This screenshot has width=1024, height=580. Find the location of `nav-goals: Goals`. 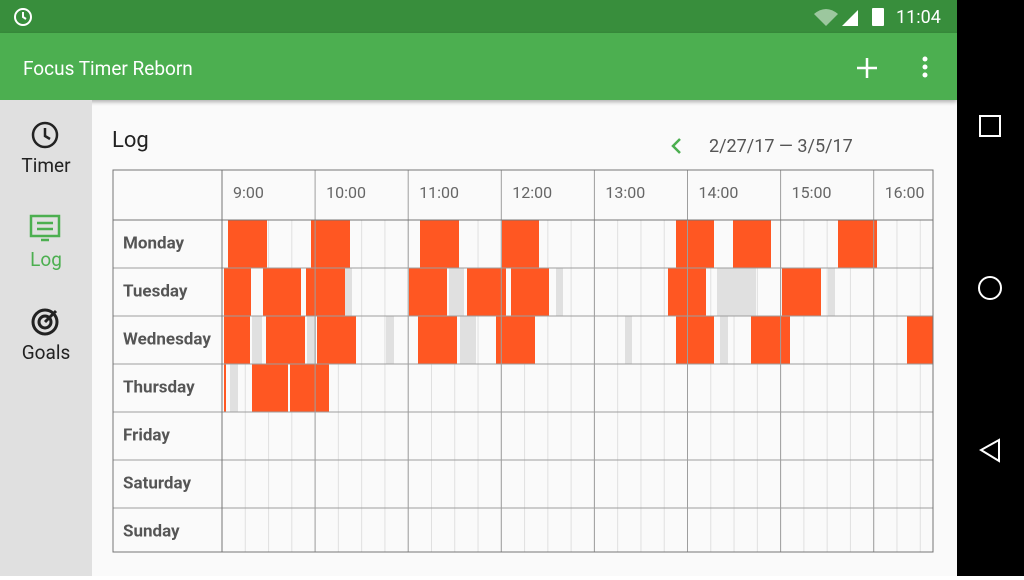

nav-goals: Goals is located at coordinates (46, 352).